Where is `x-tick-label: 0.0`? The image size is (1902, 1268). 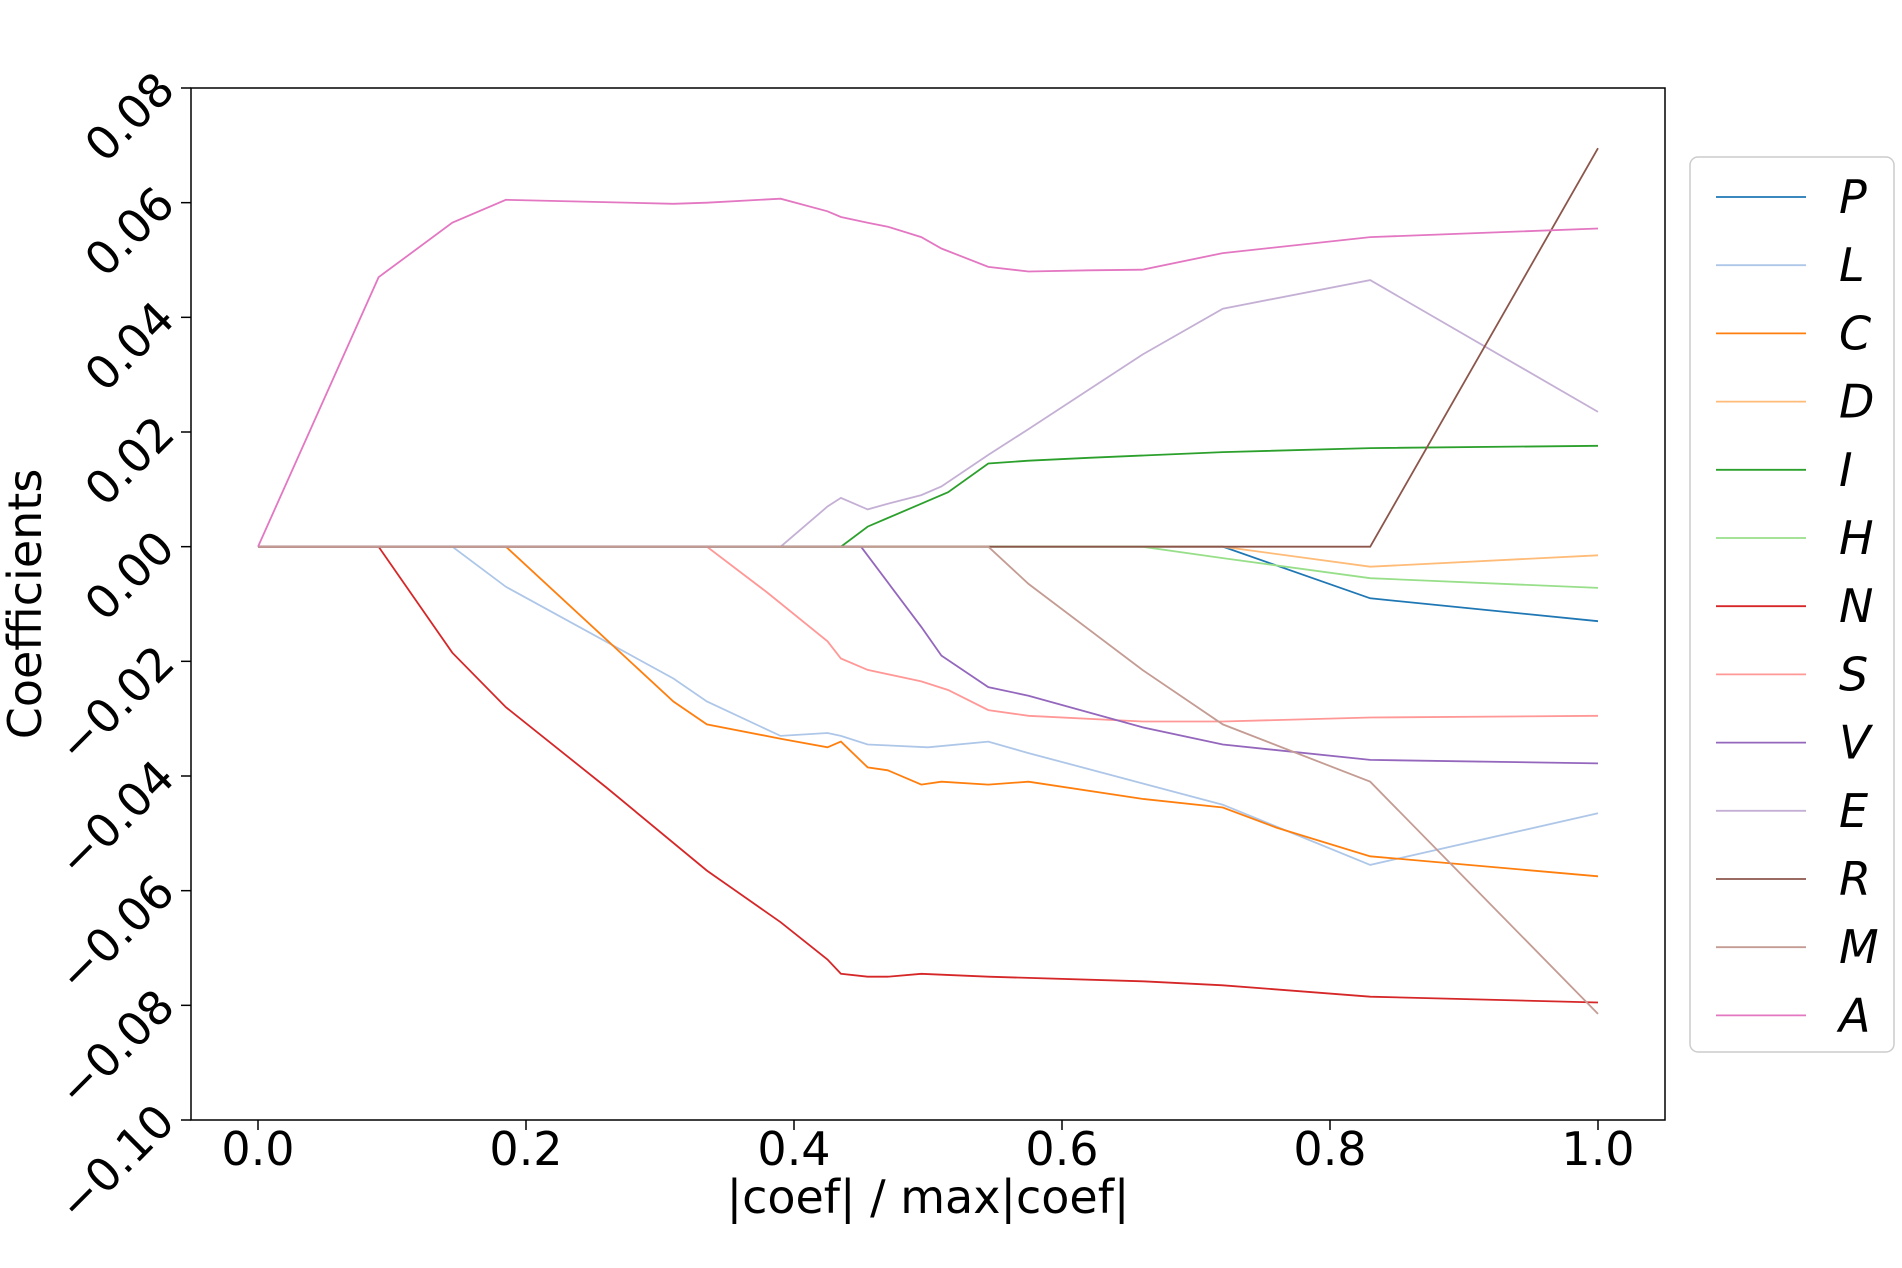 x-tick-label: 0.0 is located at coordinates (257, 1149).